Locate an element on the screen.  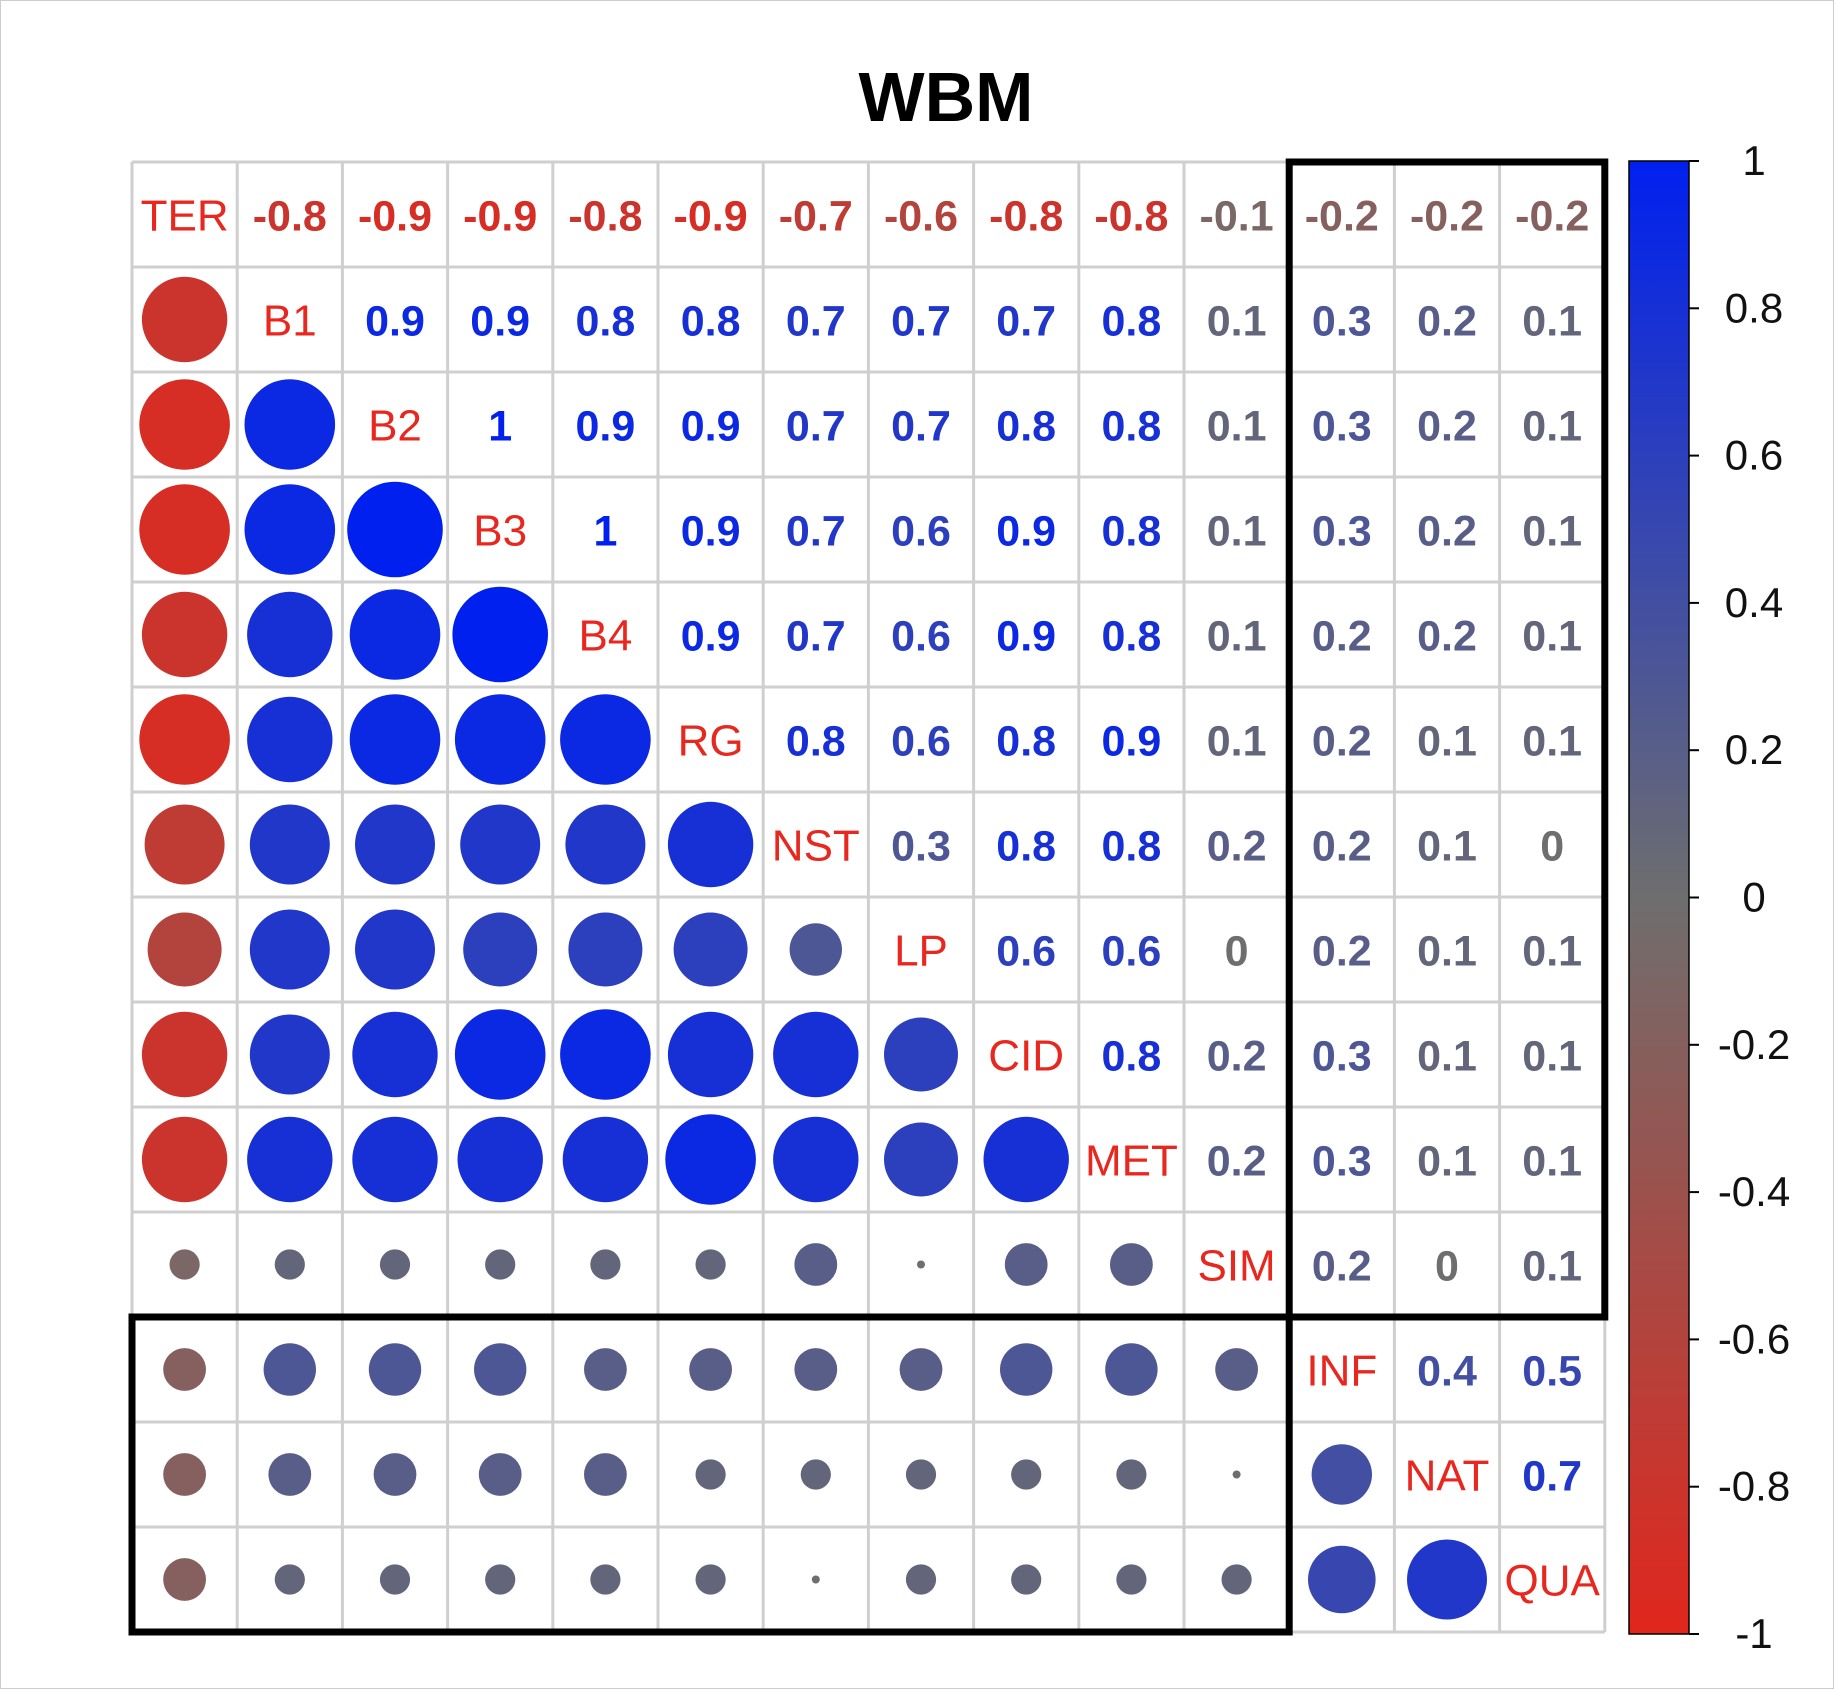
colorbar-tick-label: 1 is located at coordinates (1753, 160).